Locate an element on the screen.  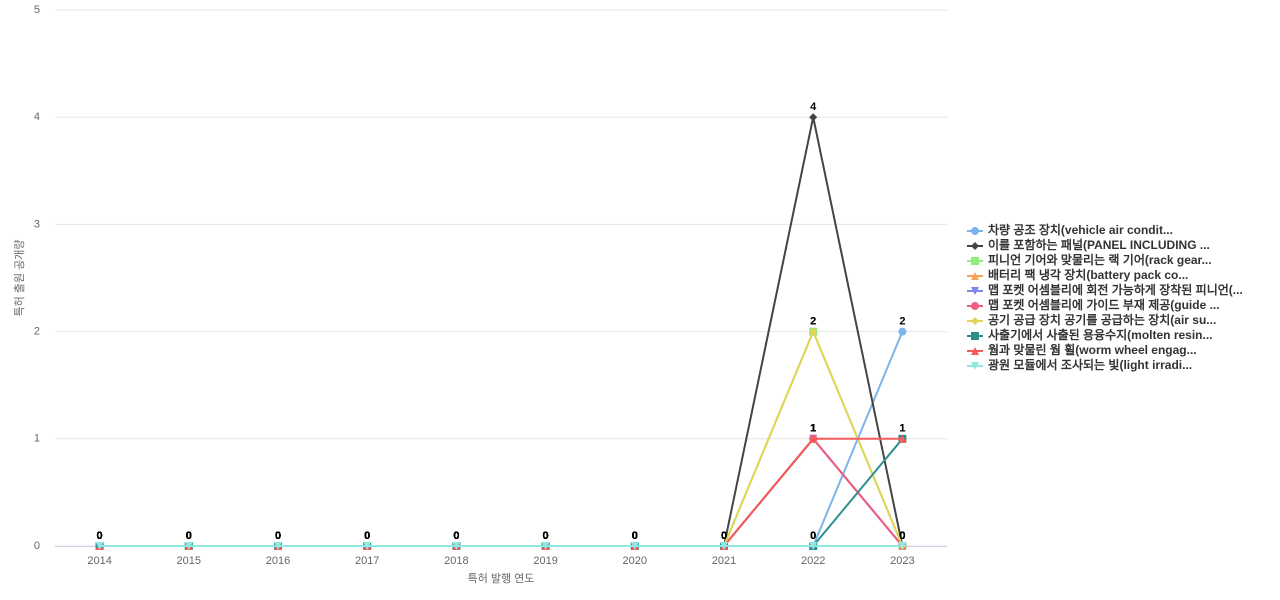
y-tick-label: 1 is located at coordinates (37, 439).